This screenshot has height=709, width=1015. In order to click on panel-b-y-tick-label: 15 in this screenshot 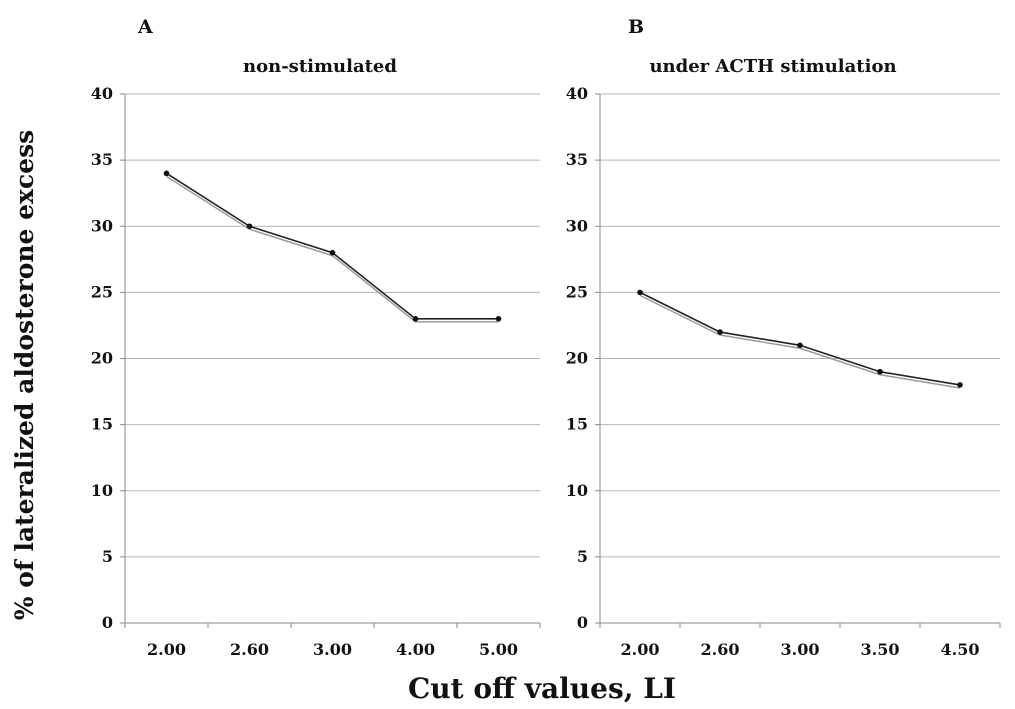, I will do `click(577, 424)`.